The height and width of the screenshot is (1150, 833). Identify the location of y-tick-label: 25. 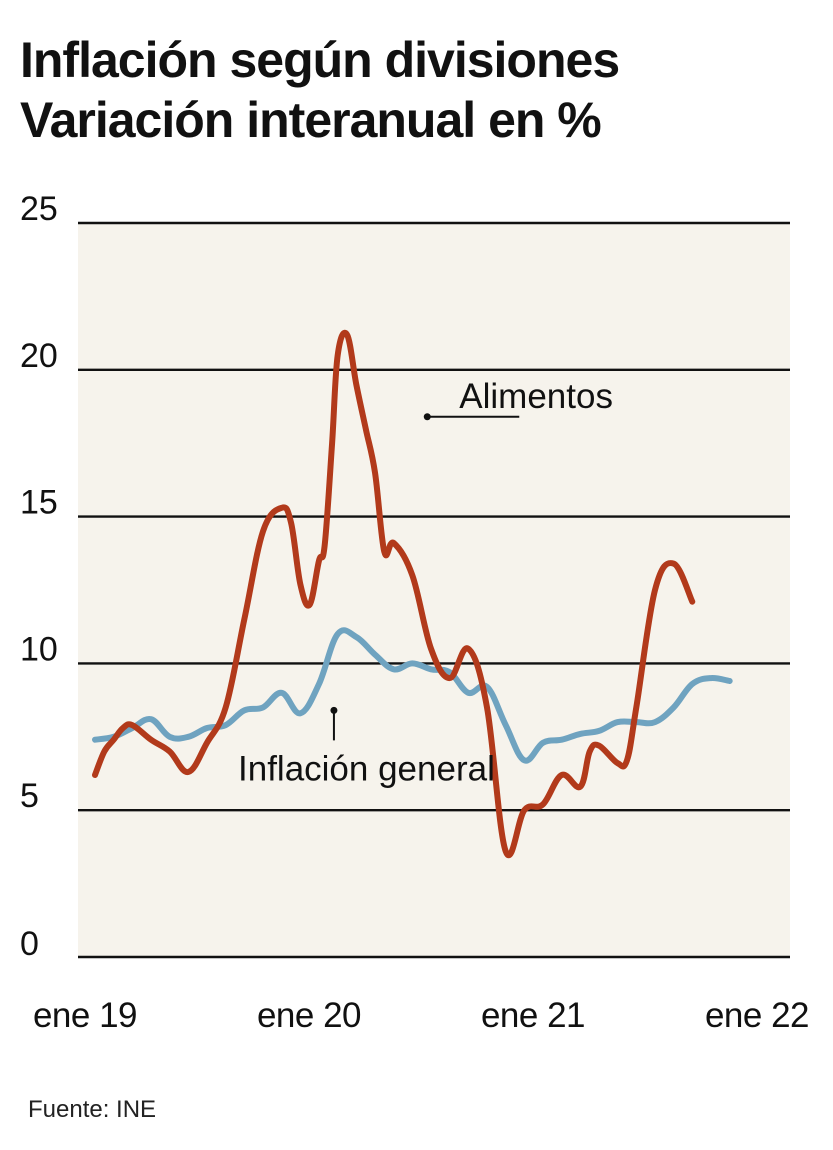
(39, 209).